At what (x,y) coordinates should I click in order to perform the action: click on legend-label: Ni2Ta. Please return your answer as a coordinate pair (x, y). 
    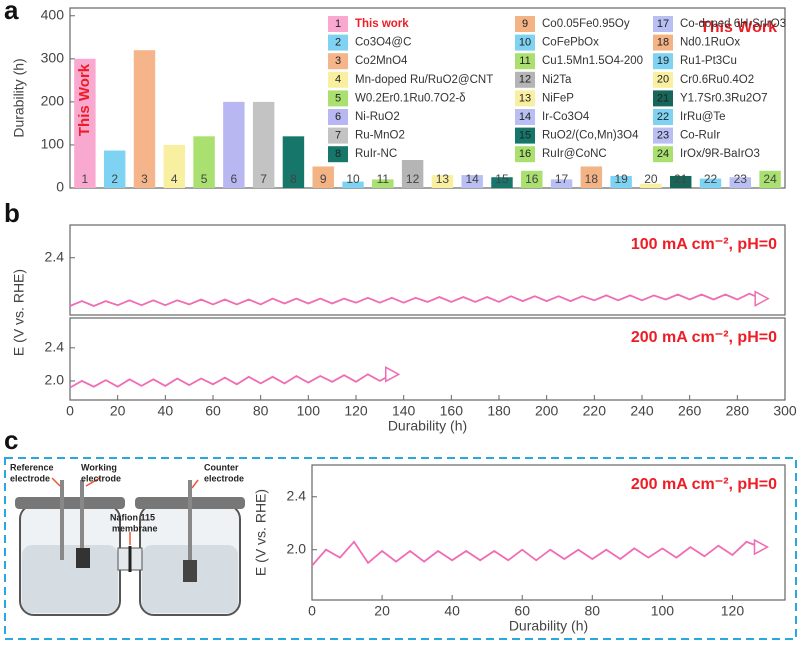
    Looking at the image, I should click on (557, 80).